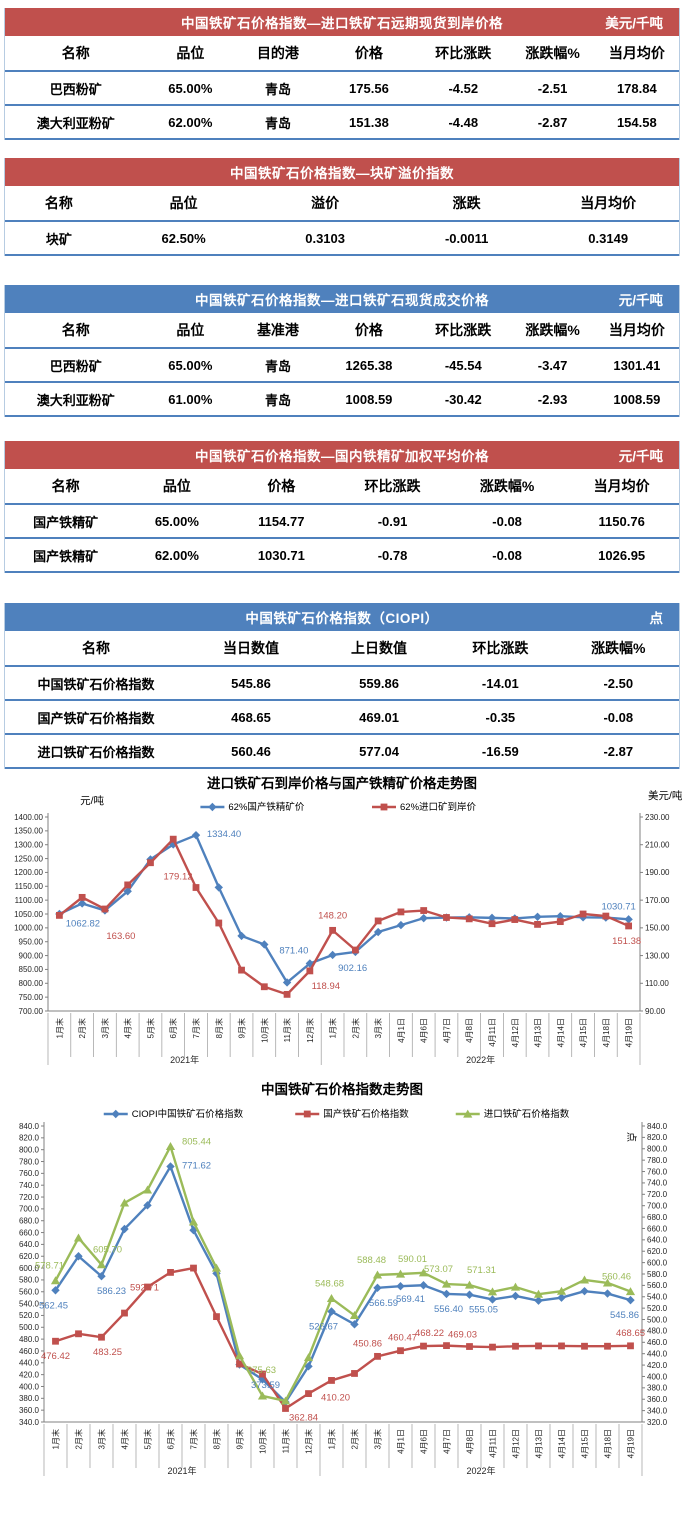 The height and width of the screenshot is (1524, 684). I want to click on data-point-label: 460.47, so click(402, 1338).